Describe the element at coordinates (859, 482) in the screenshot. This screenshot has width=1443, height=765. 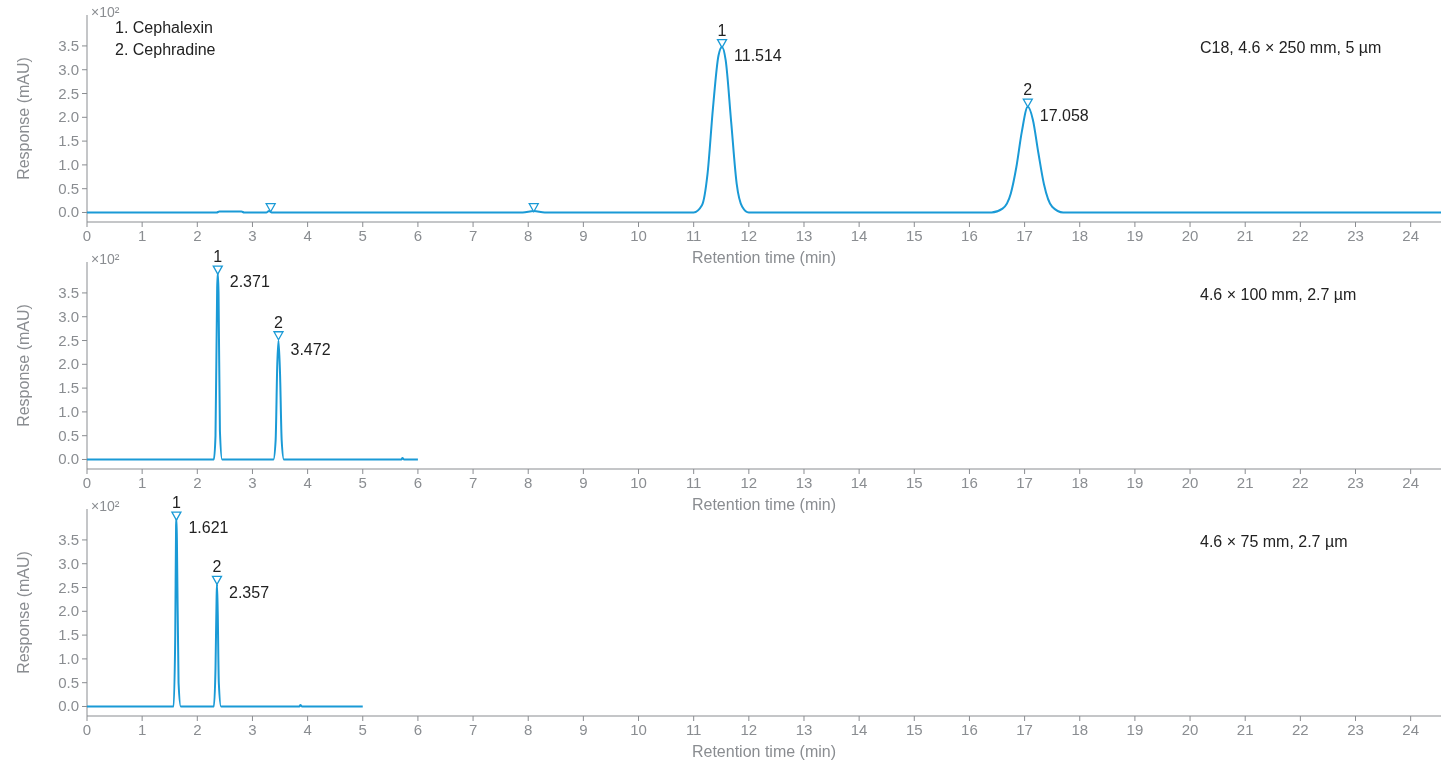
I see `x-tick-label: 14` at that location.